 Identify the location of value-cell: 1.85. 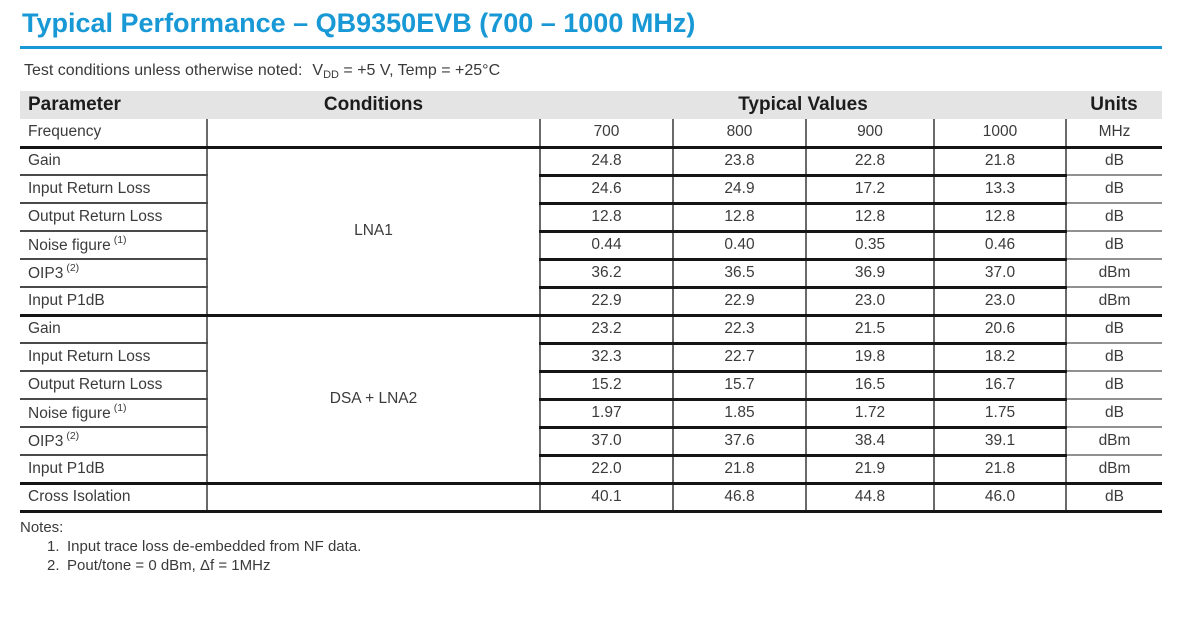
(740, 414).